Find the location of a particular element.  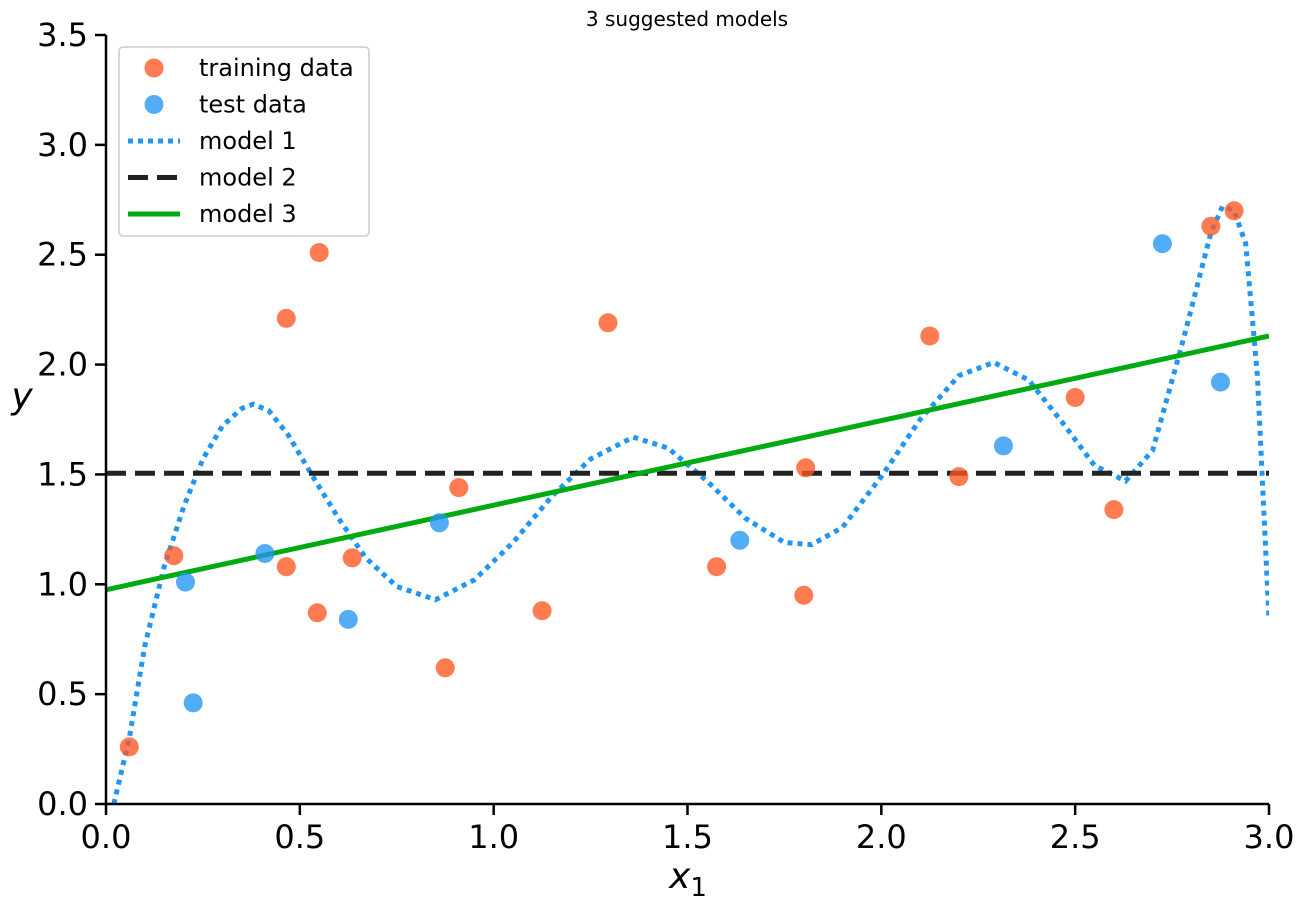

legend-frame is located at coordinates (244, 141).